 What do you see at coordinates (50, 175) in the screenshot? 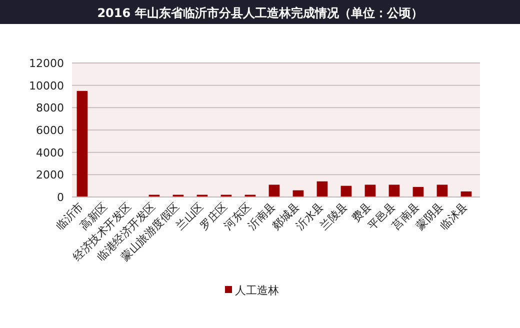
I see `y-tick-label: 2000` at bounding box center [50, 175].